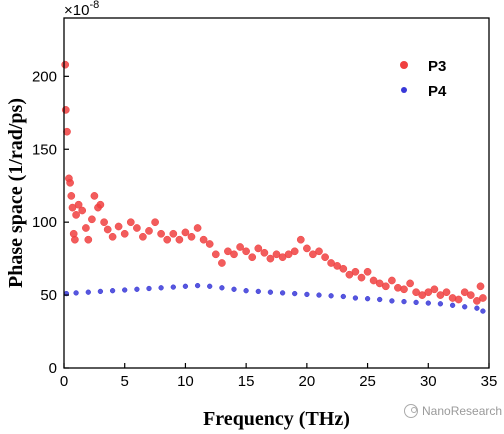  Describe the element at coordinates (44, 76) in the screenshot. I see `y-tick-label: 200` at that location.